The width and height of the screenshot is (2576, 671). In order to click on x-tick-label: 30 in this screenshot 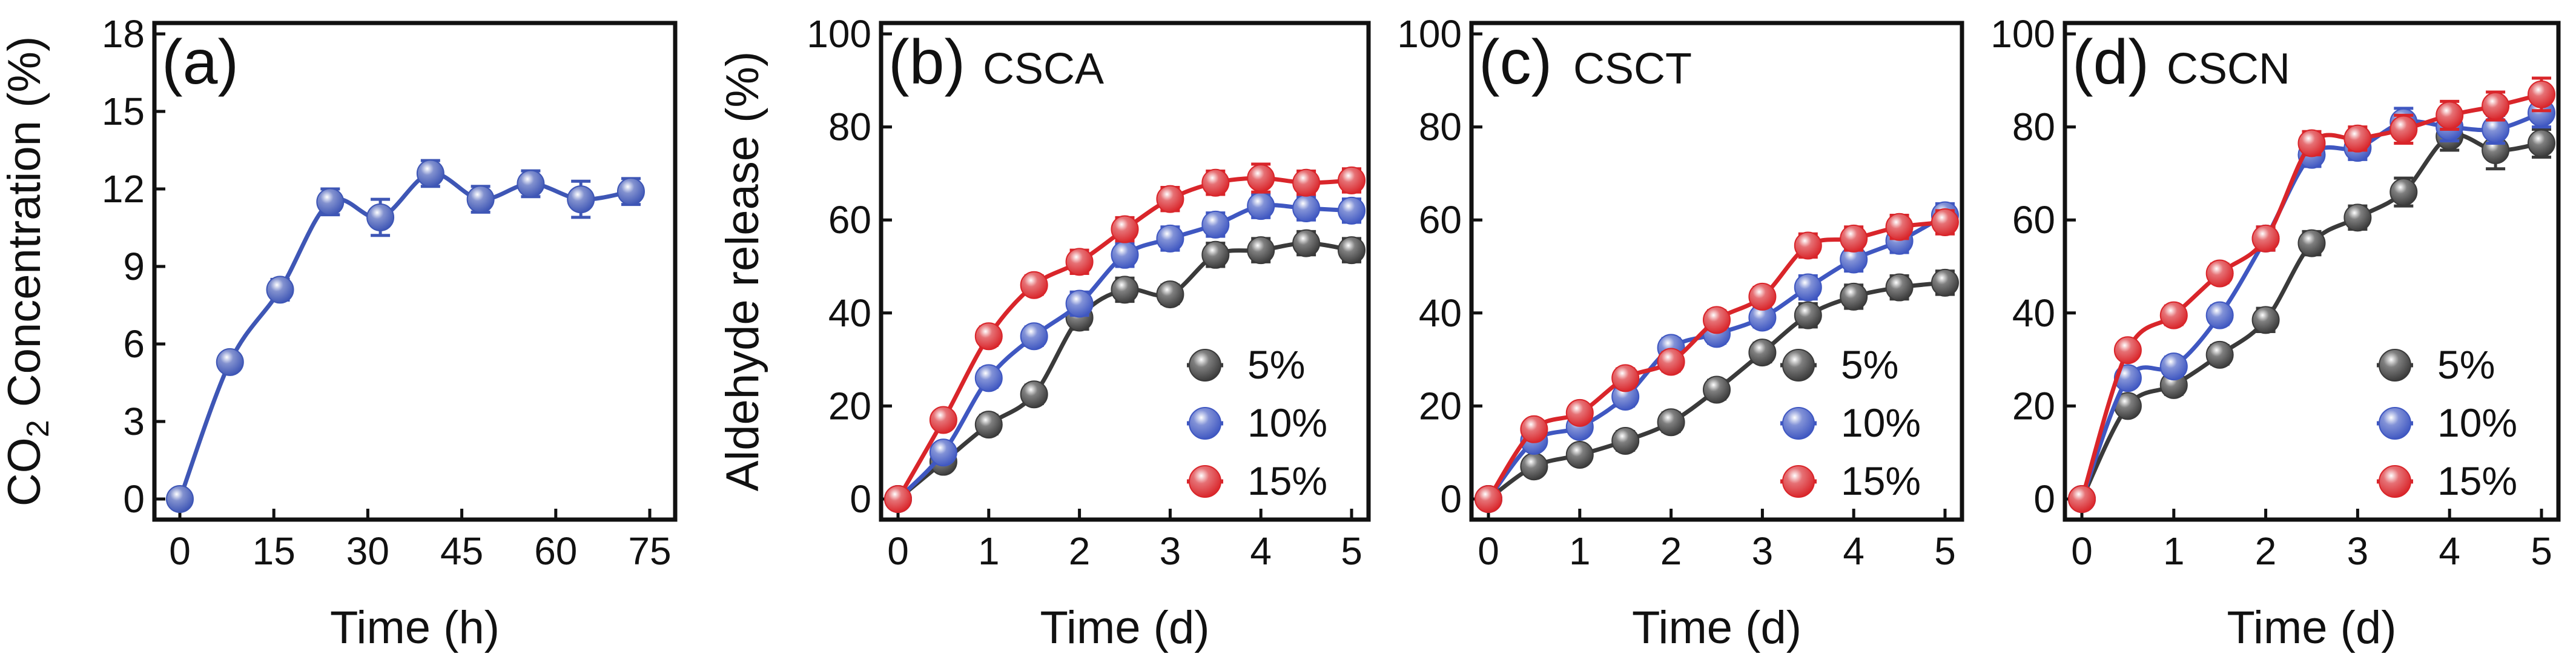, I will do `click(367, 551)`.